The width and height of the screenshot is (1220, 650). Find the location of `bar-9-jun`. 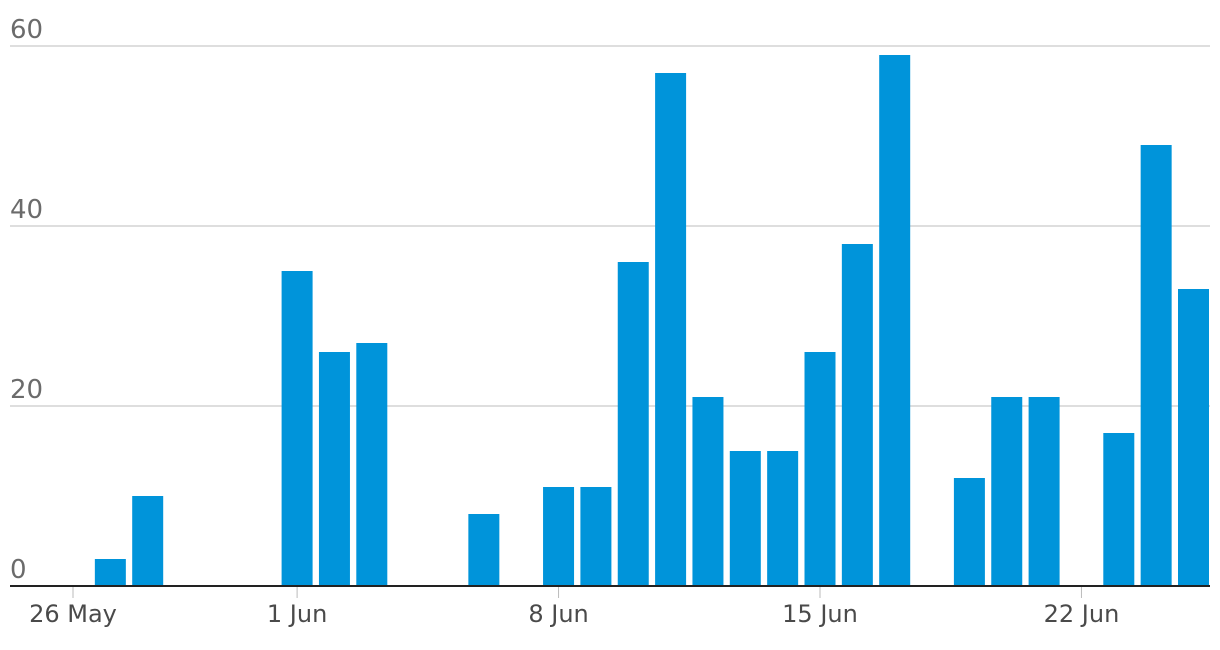

bar-9-jun is located at coordinates (596, 536).